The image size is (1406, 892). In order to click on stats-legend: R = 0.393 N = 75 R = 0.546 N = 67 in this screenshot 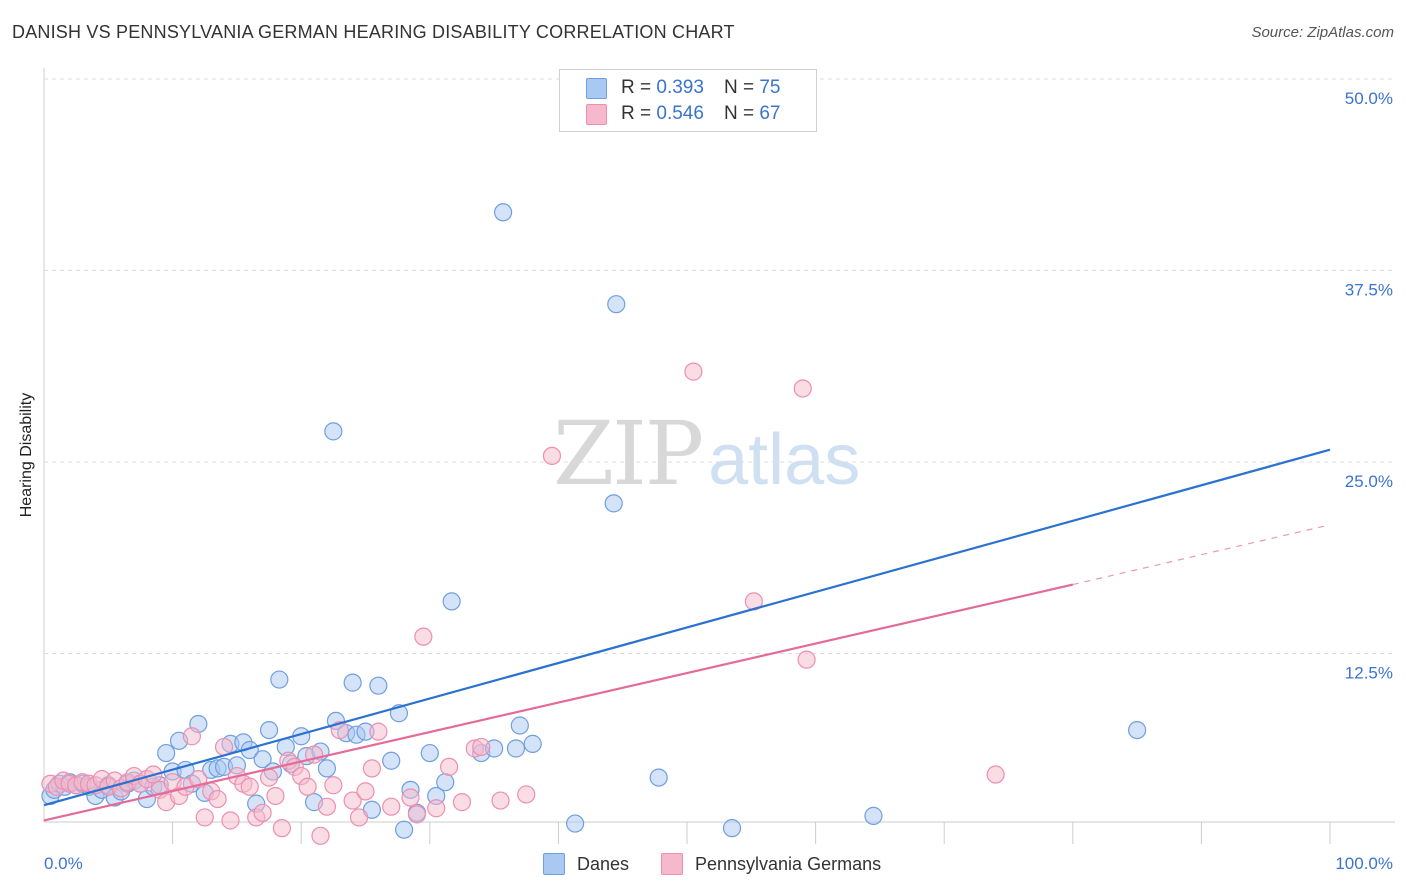, I will do `click(688, 100)`.